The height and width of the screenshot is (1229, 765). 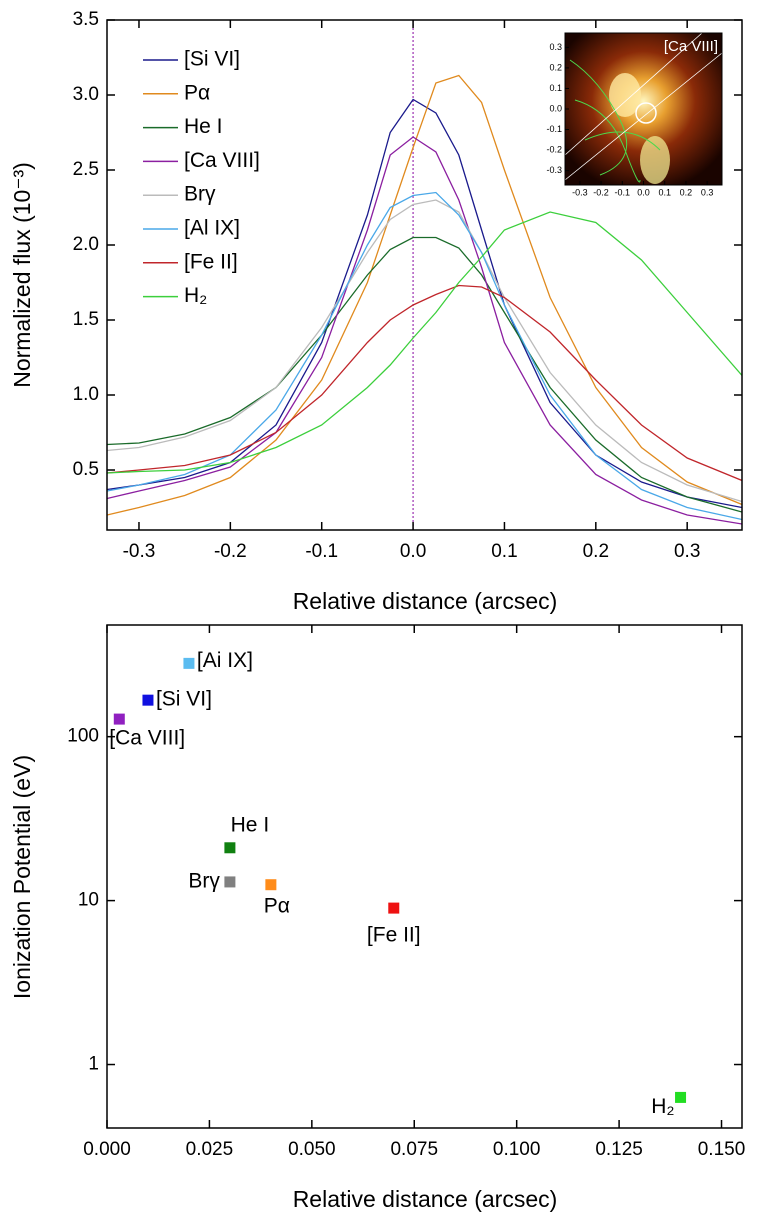 I want to click on point-label: He I, so click(x=250, y=824).